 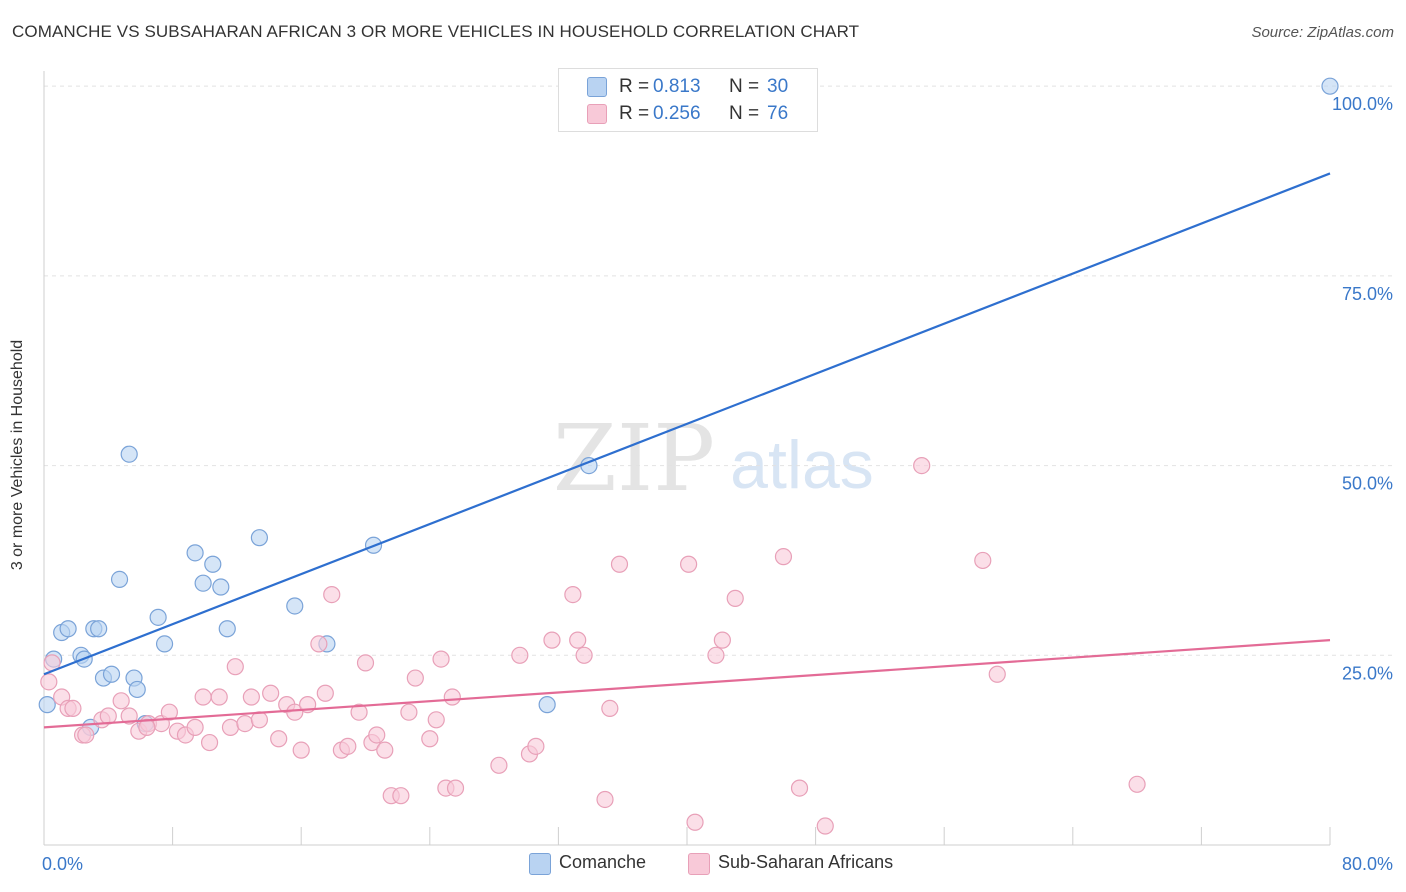 What do you see at coordinates (1367, 864) in the screenshot?
I see `x-tick-label: 80.0%` at bounding box center [1367, 864].